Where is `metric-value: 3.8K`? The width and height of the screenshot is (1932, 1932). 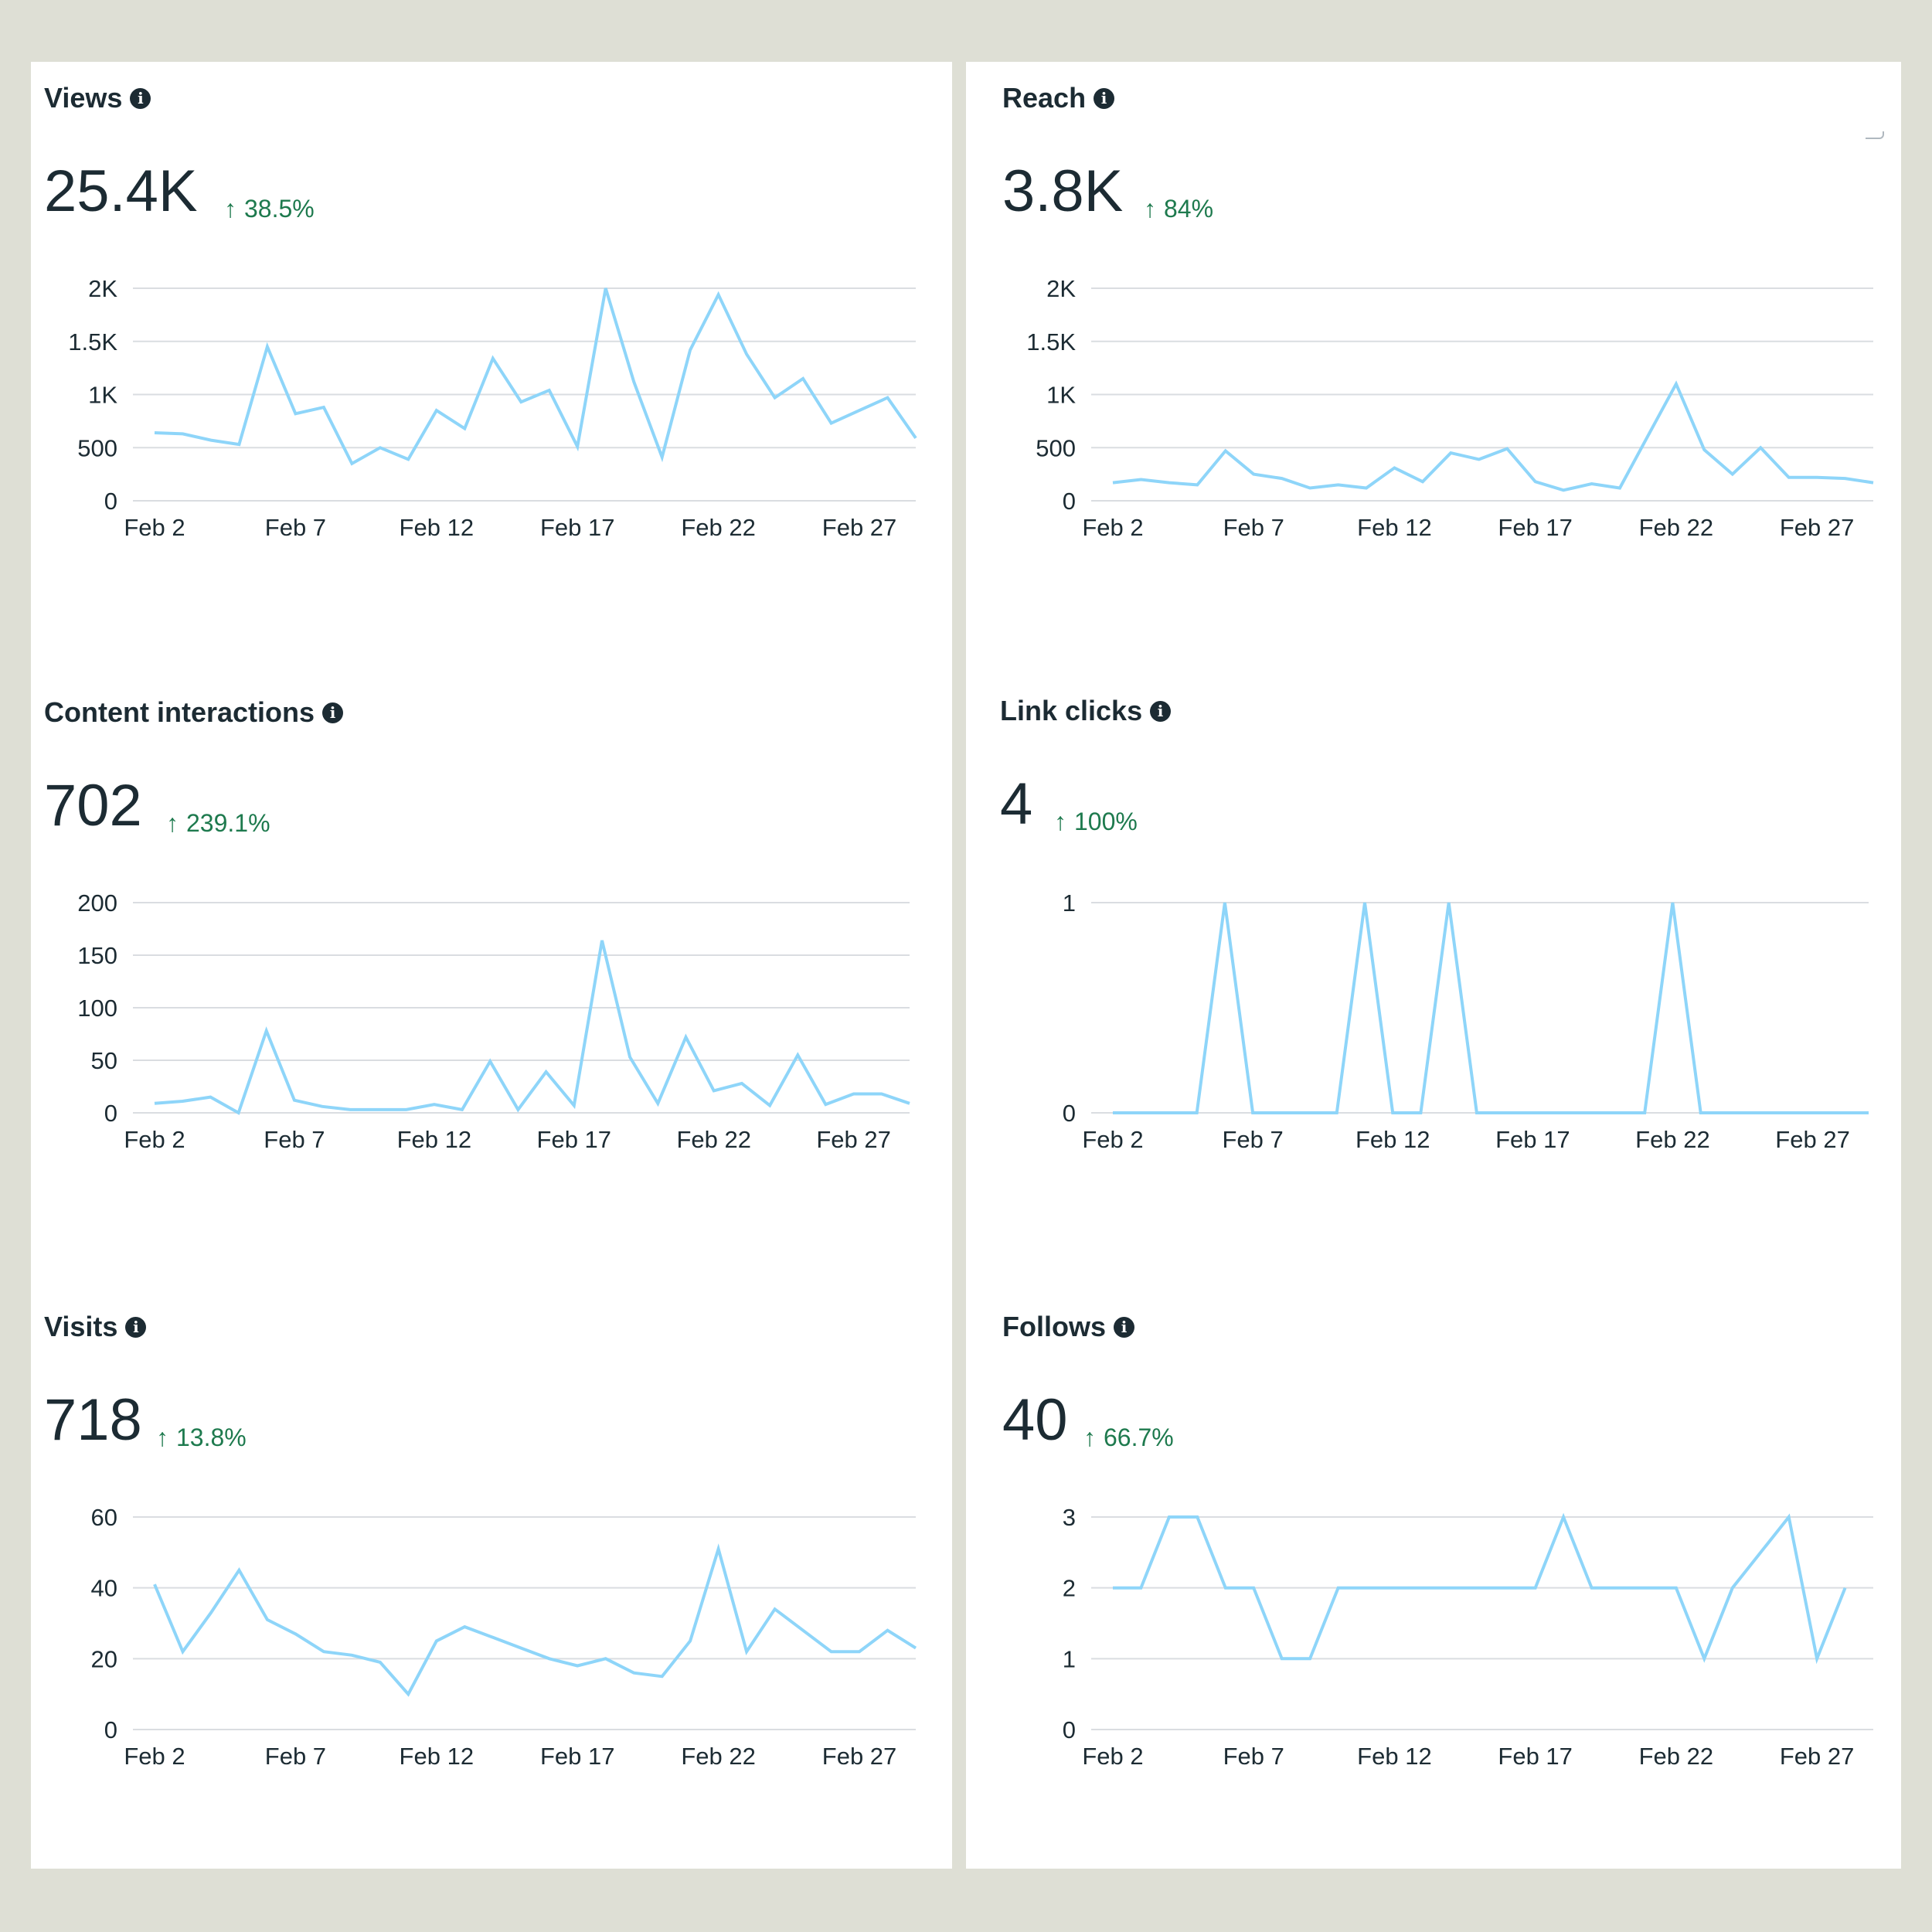 metric-value: 3.8K is located at coordinates (1063, 191).